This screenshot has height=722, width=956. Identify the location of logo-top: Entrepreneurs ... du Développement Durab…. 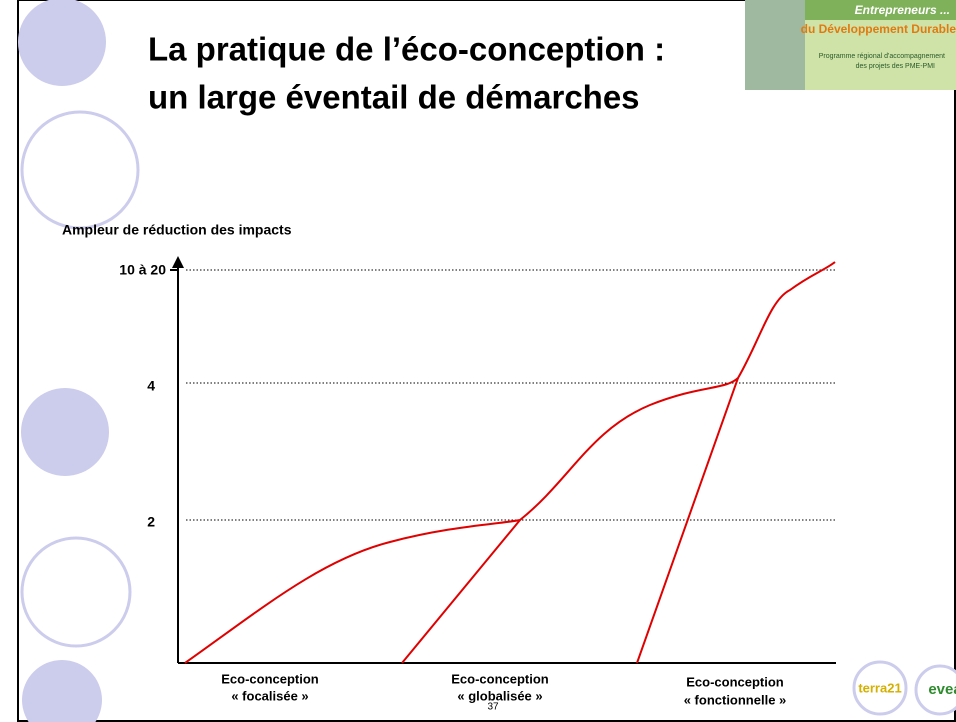
(850, 45).